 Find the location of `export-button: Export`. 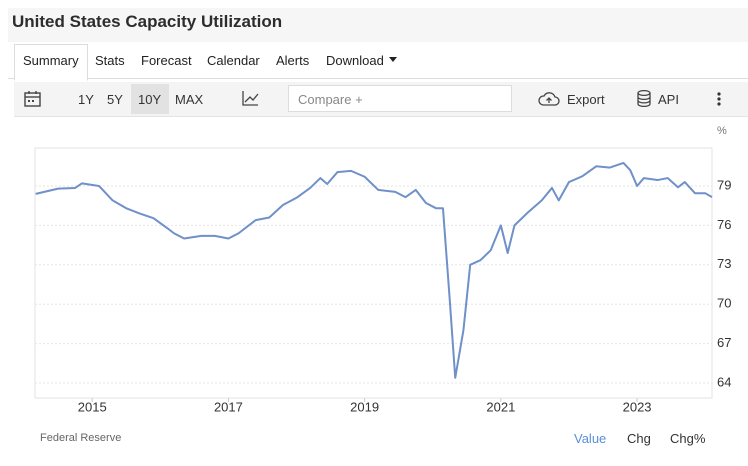

export-button: Export is located at coordinates (586, 99).